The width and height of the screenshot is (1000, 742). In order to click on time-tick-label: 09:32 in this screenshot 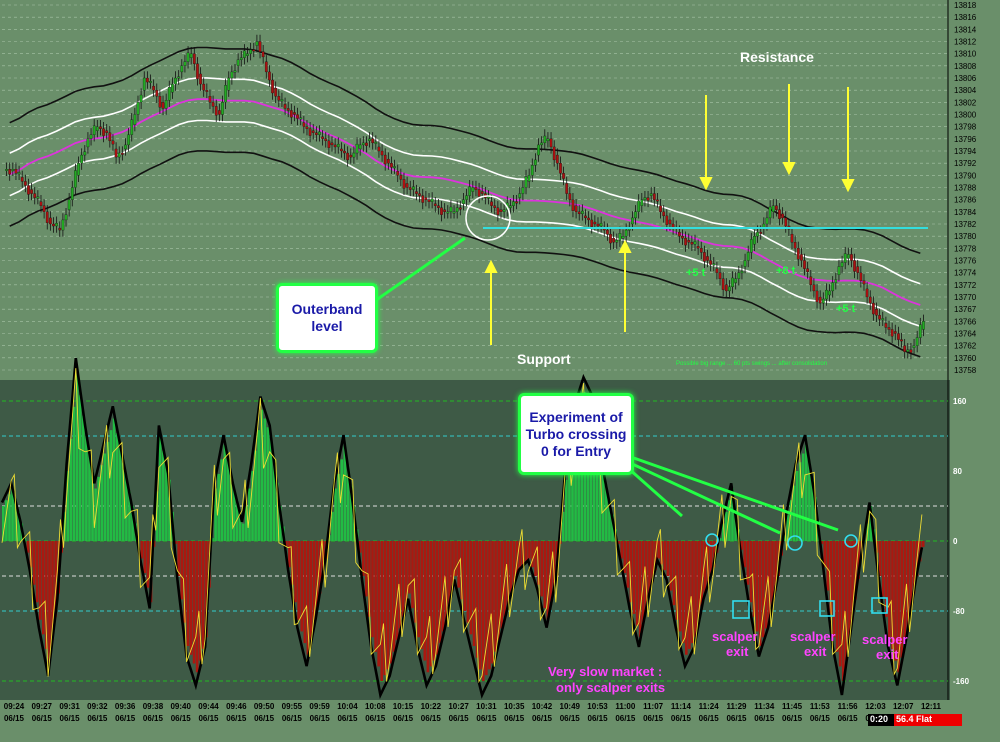, I will do `click(97, 706)`.